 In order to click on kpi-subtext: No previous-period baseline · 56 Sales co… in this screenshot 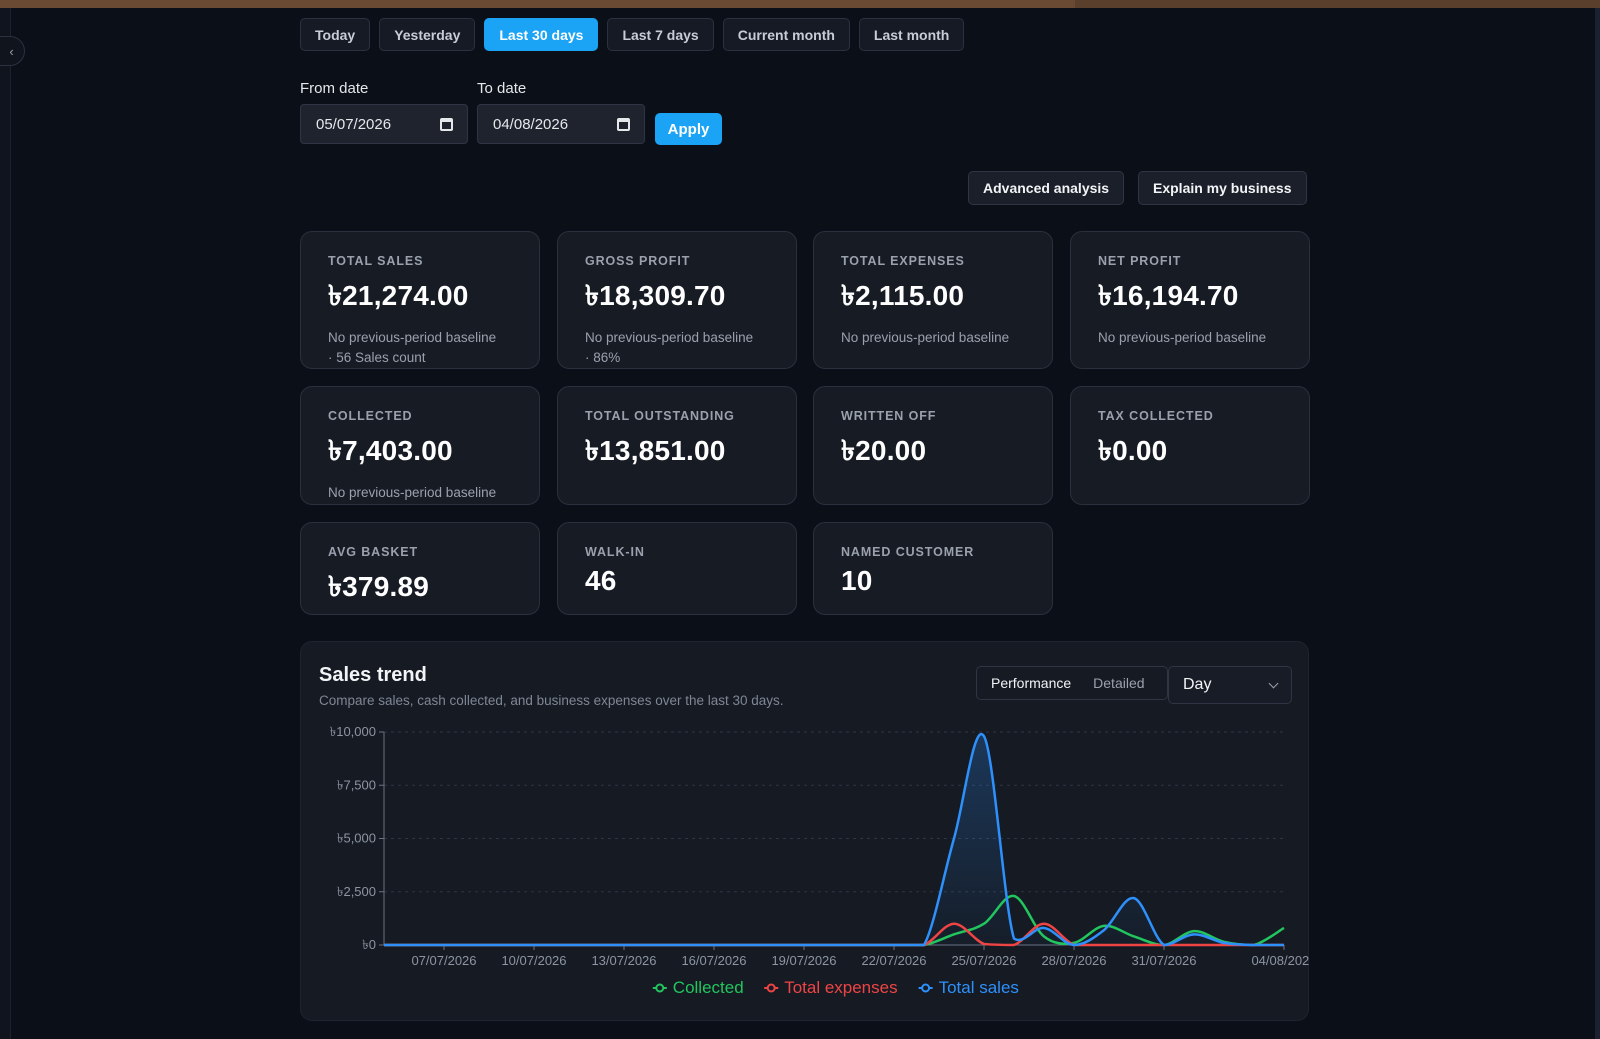, I will do `click(412, 347)`.